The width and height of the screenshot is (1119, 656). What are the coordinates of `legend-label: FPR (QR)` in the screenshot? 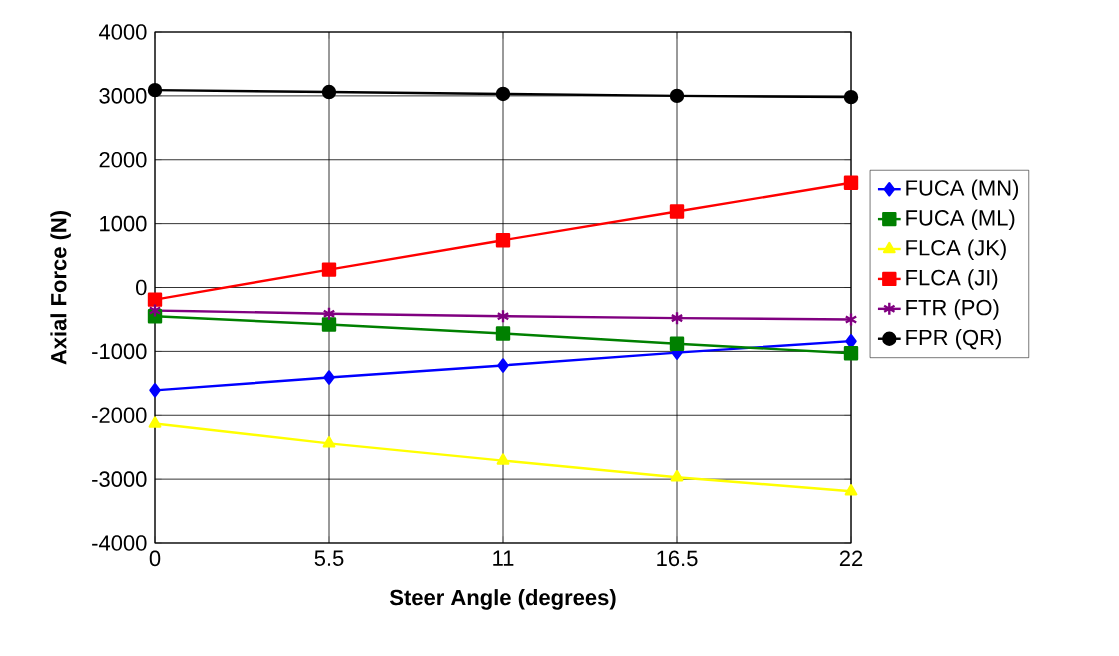 It's located at (953, 339).